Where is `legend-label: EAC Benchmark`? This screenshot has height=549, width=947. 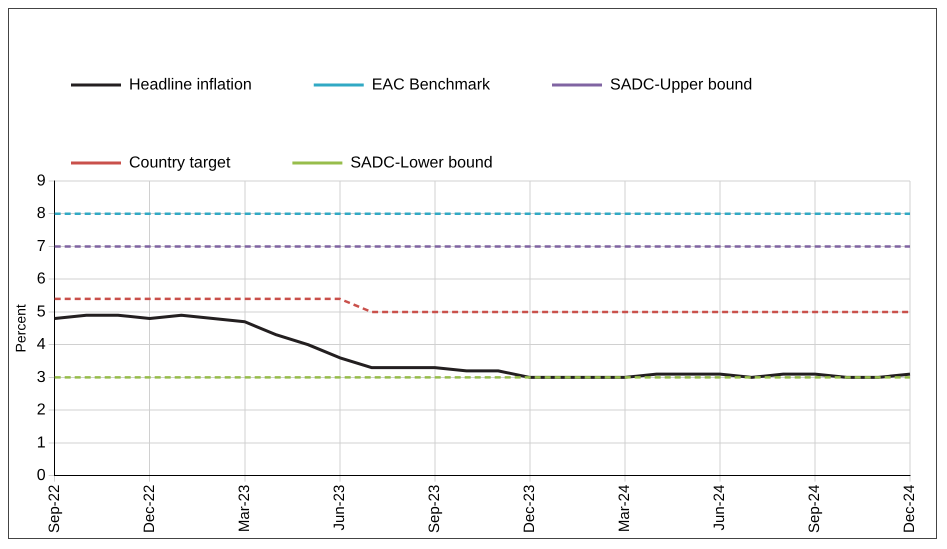
legend-label: EAC Benchmark is located at coordinates (432, 85).